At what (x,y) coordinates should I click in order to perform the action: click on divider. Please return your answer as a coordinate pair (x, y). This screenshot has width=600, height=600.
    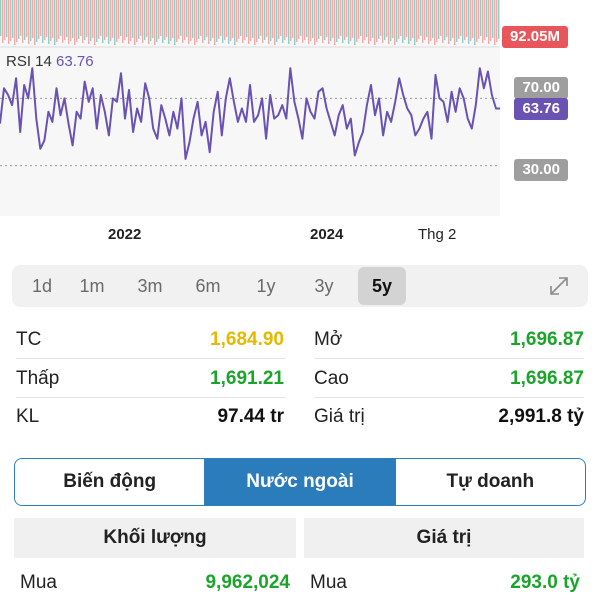
    Looking at the image, I should click on (151, 358).